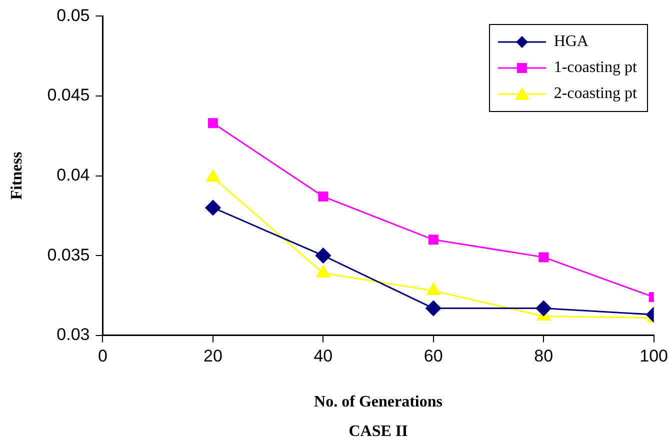 The image size is (672, 444). I want to click on y-tick-label: 0.05, so click(73, 15).